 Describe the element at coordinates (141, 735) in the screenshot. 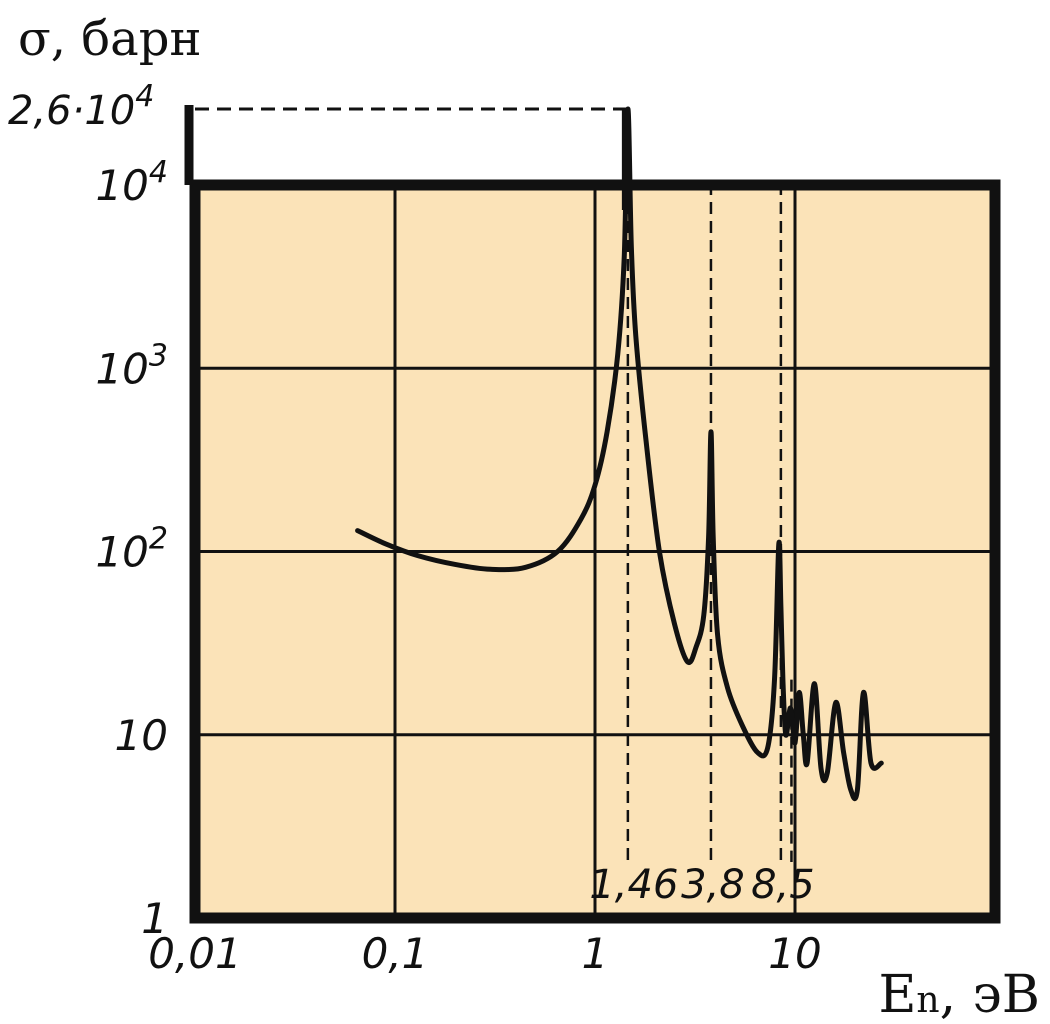

I see `y-tick-label: 10` at that location.